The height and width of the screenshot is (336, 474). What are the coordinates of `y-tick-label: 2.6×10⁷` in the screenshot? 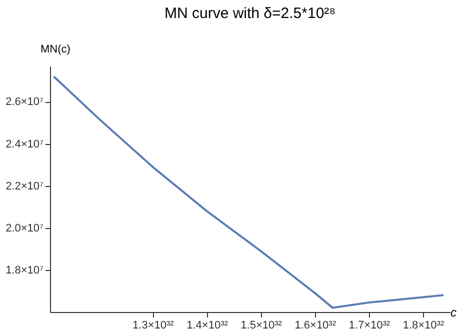 It's located at (25, 102).